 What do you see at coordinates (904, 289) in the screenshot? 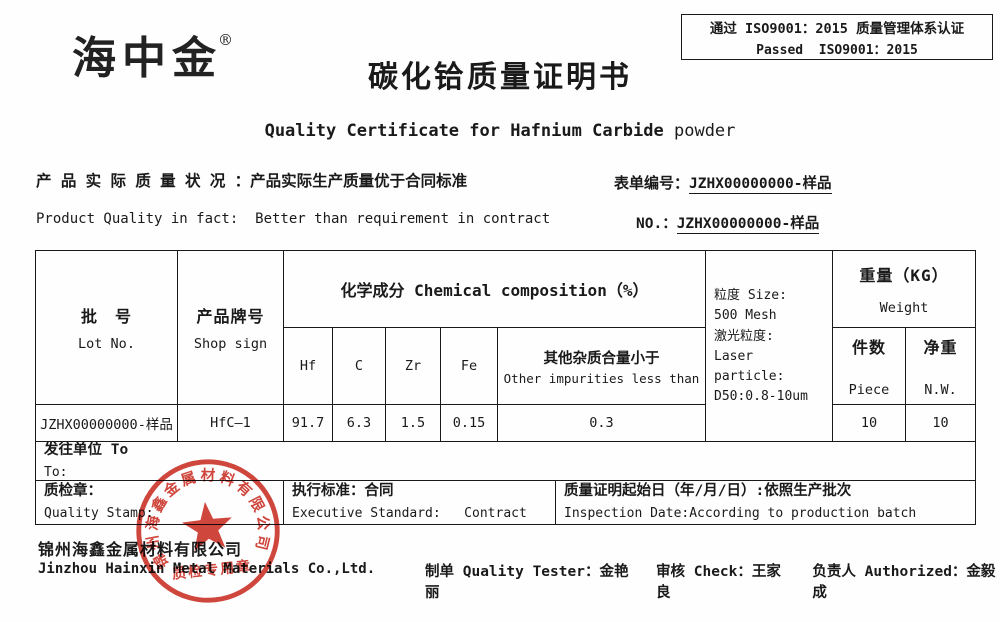
I see `weight-header: 重量（KG） Weight` at bounding box center [904, 289].